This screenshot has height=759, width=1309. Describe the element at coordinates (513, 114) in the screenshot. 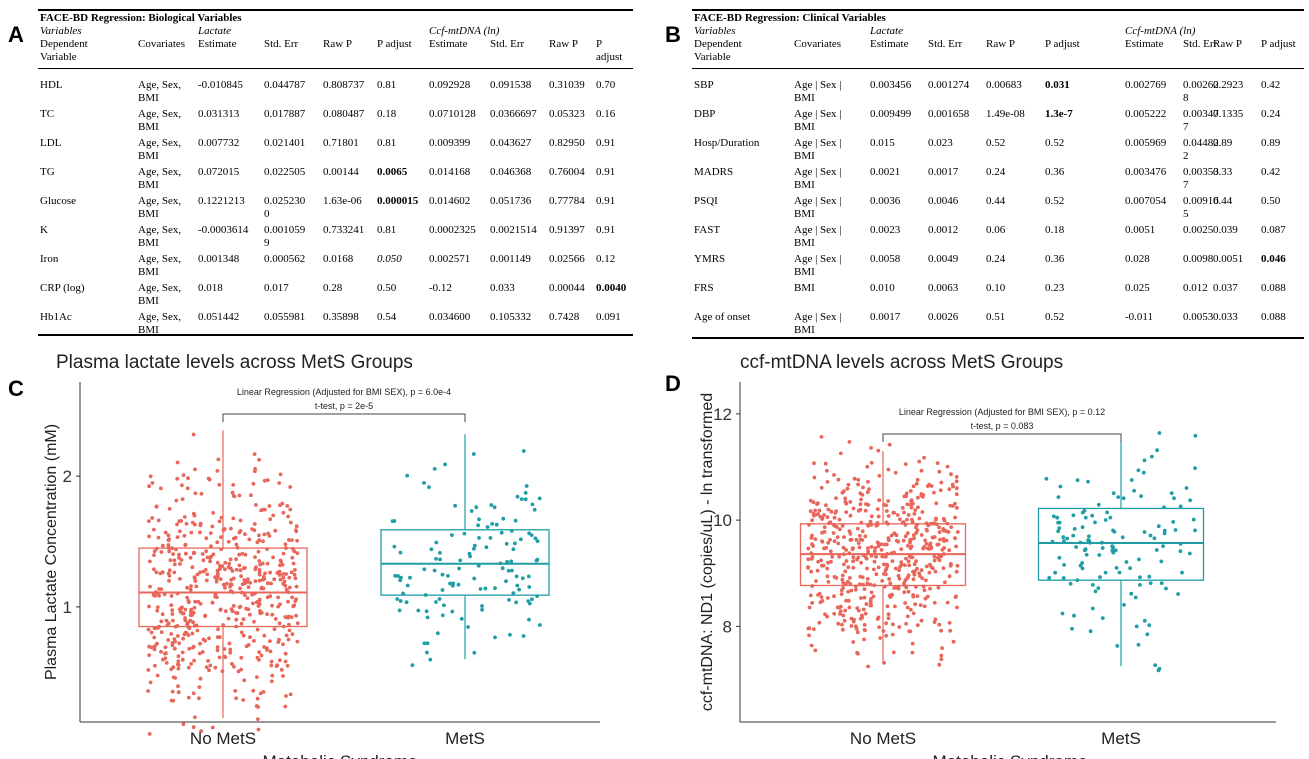

I see `table-cell: 0.0366697` at that location.